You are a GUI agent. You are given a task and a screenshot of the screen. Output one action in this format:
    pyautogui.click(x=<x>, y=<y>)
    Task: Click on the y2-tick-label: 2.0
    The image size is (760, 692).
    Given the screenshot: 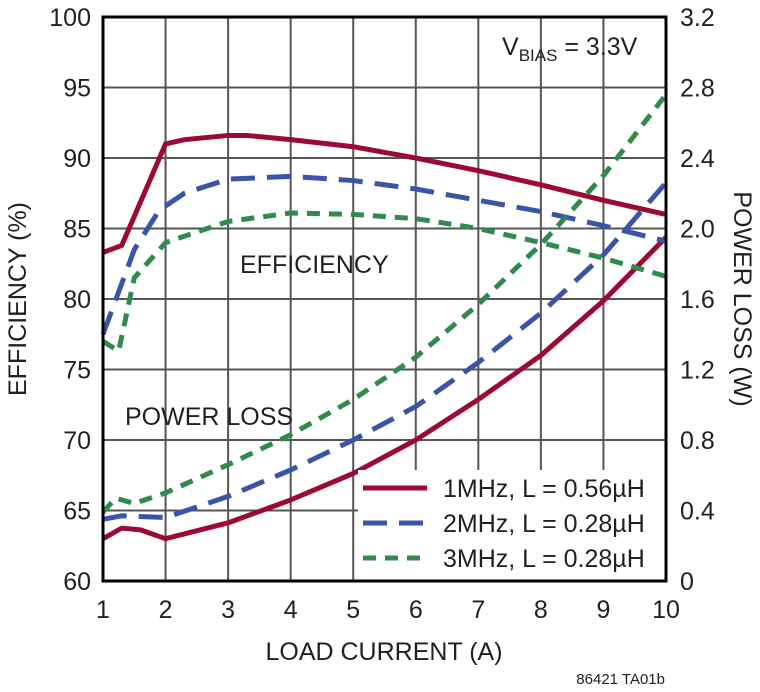 What is the action you would take?
    pyautogui.click(x=697, y=230)
    